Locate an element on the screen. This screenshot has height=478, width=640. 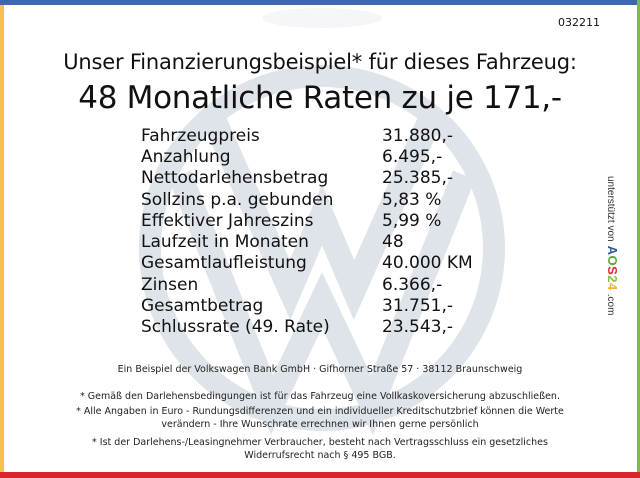
table-row: Nettodarlehensbetrag 25.385,- is located at coordinates (307, 178).